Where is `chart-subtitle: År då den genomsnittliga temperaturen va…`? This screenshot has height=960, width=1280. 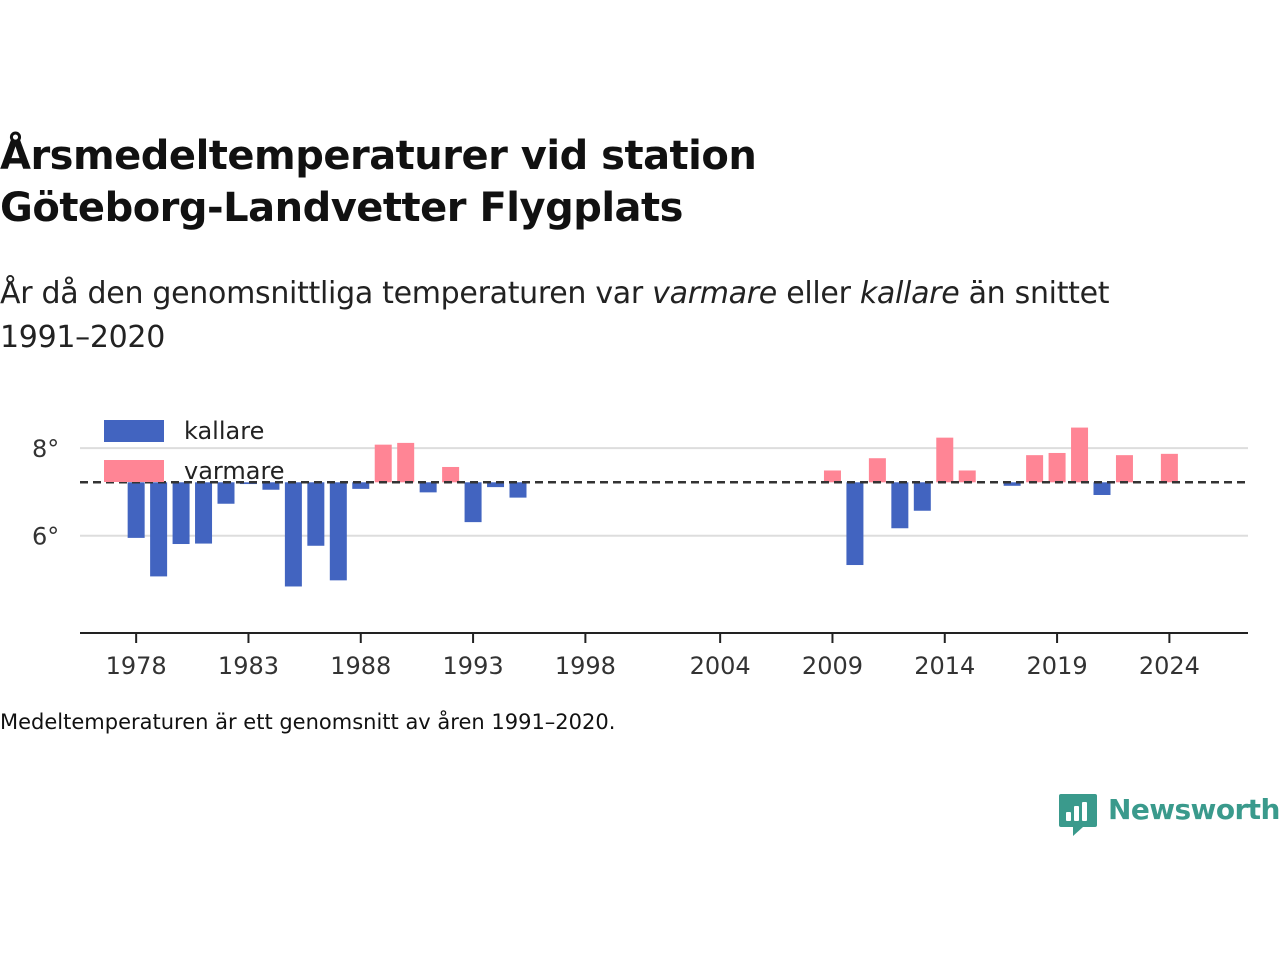
chart-subtitle: År då den genomsnittliga temperaturen va… is located at coordinates (610, 316).